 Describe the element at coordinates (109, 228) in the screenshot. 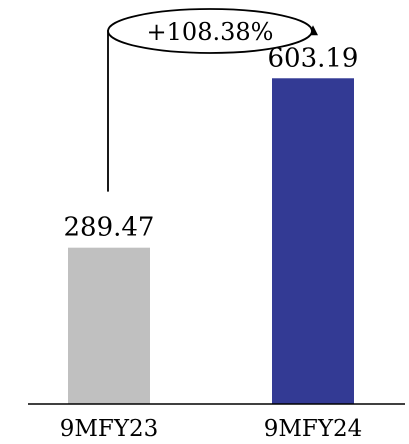

I see `value-label-9mfy23: 289.47` at that location.